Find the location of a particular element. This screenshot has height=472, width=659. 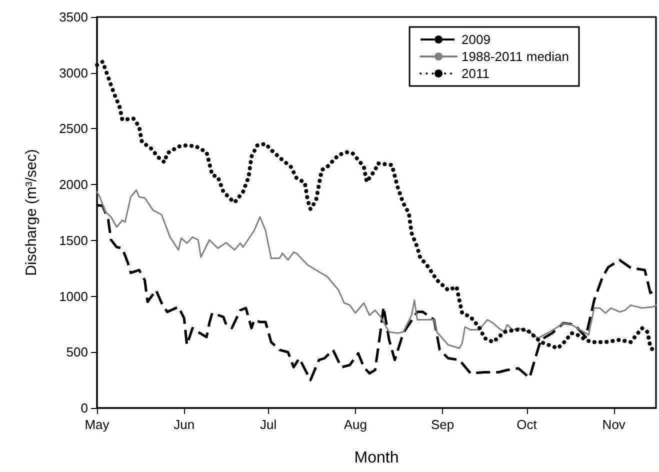

legend-label: 1988-2011 median is located at coordinates (515, 56).